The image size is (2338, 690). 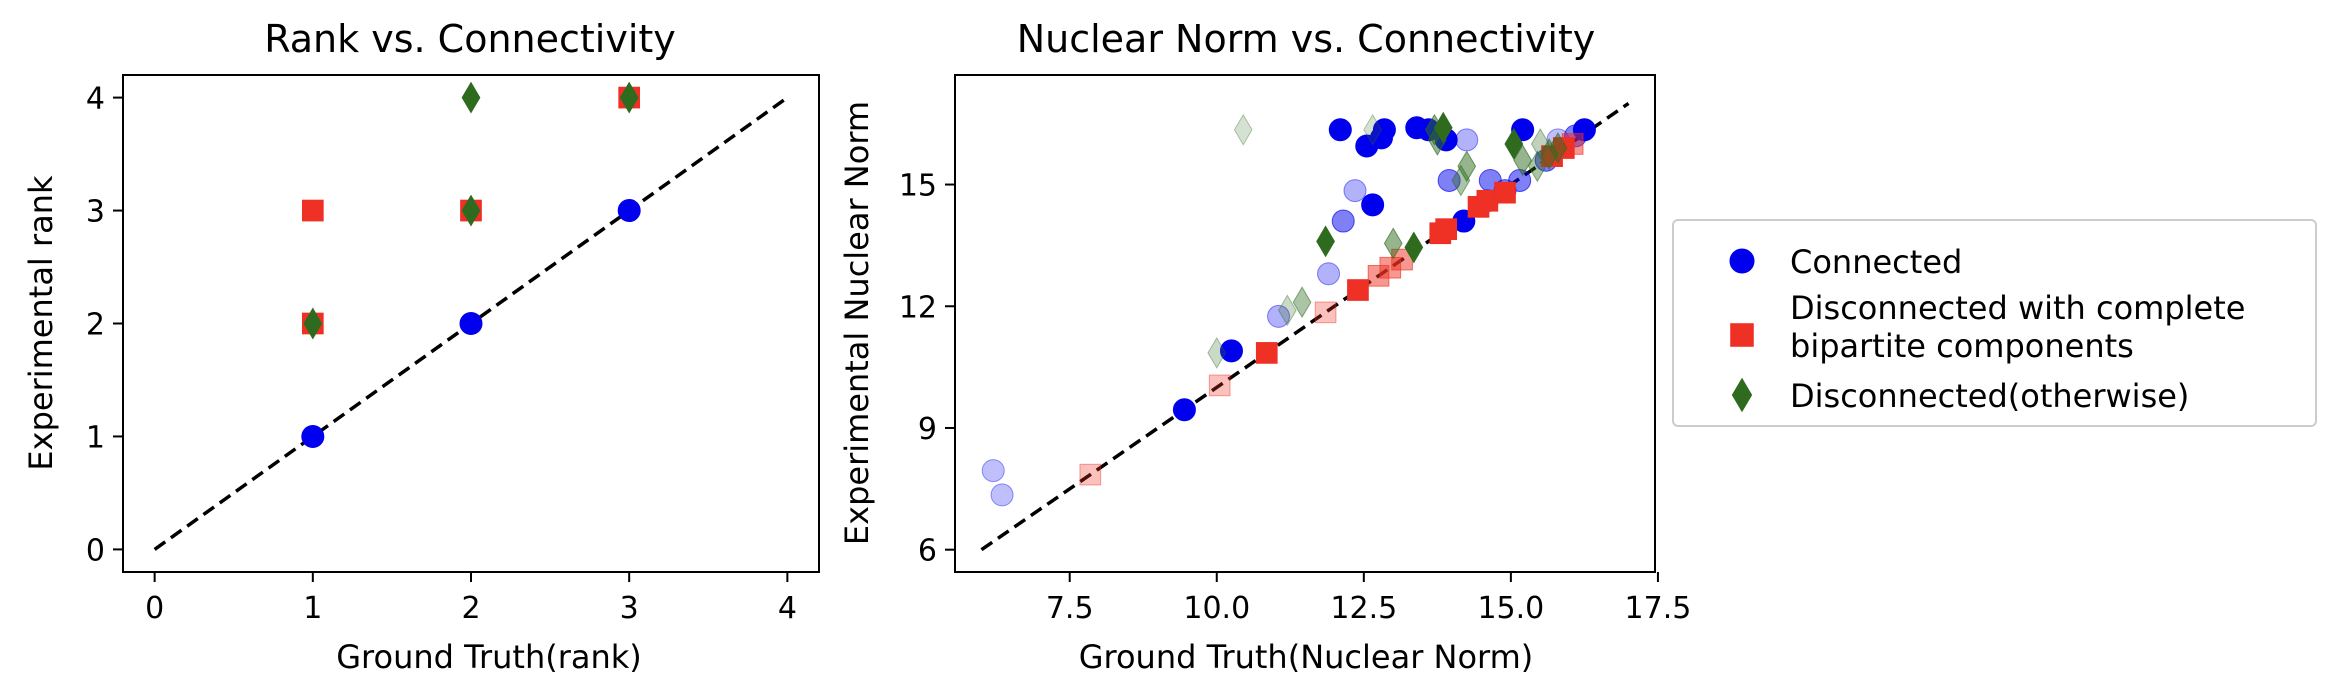 I want to click on x-tick-label: 7.5, so click(x=1070, y=608).